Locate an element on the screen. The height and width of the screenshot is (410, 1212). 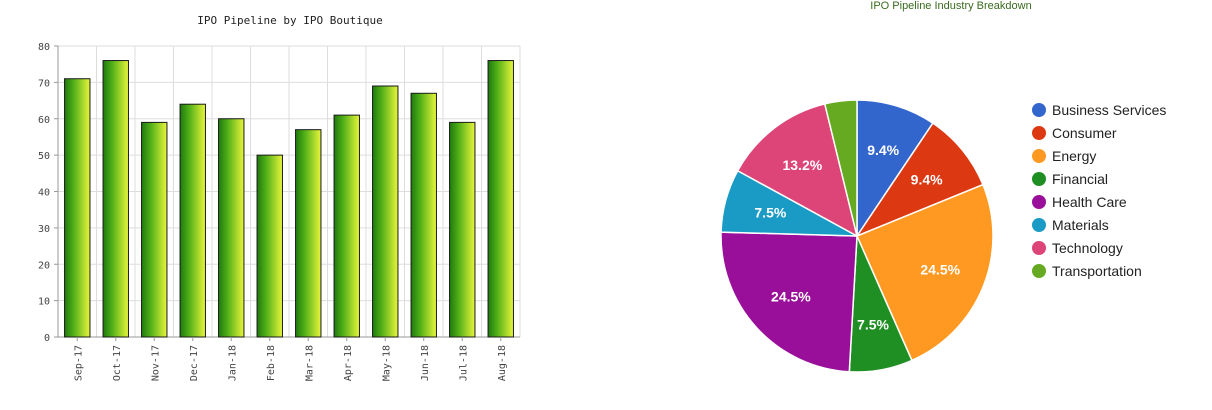
y-tick-label: 40 is located at coordinates (44, 193).